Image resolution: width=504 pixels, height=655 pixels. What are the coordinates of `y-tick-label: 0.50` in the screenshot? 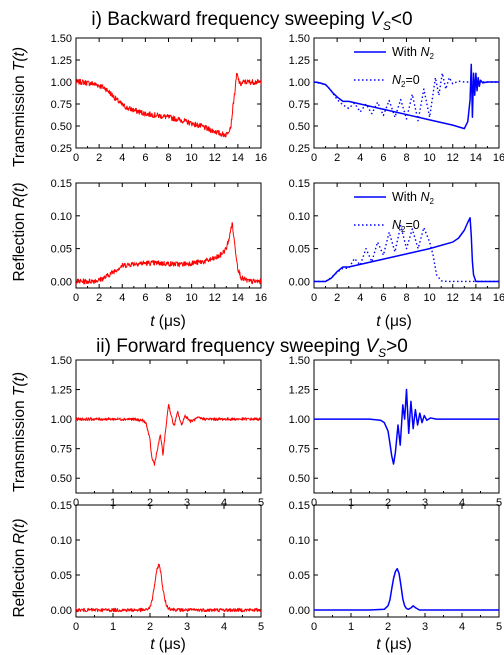 It's located at (299, 127).